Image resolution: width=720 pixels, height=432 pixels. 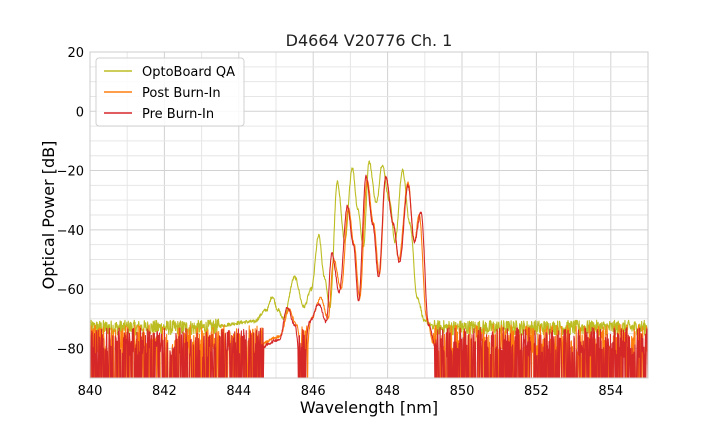 What do you see at coordinates (48, 215) in the screenshot?
I see `y-axis-label: Optical Power [dB]` at bounding box center [48, 215].